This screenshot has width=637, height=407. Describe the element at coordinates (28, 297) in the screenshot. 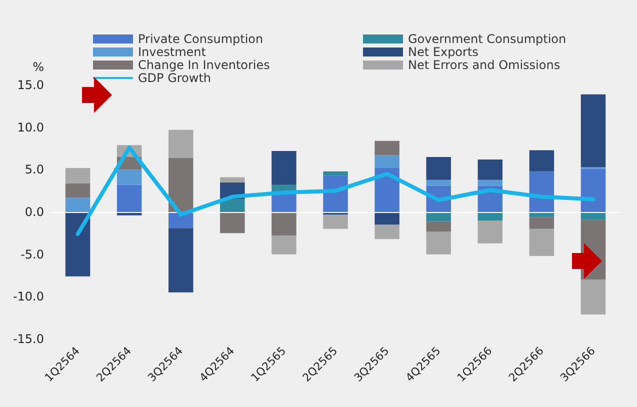

I see `y-tick-label: -10.0` at that location.